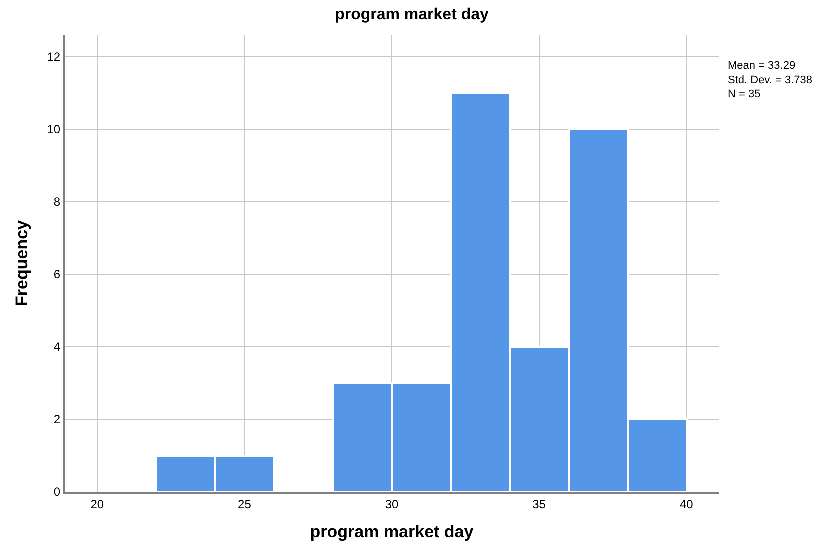 The height and width of the screenshot is (550, 824). Describe the element at coordinates (97, 504) in the screenshot. I see `x-tick-label: 20` at that location.